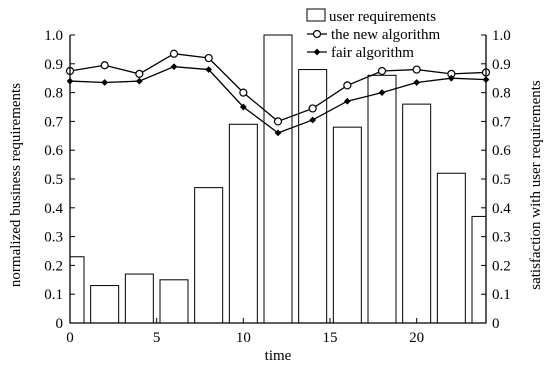 Image resolution: width=555 pixels, height=368 pixels. What do you see at coordinates (60, 324) in the screenshot?
I see `y-left-tick-label-0: 0` at bounding box center [60, 324].